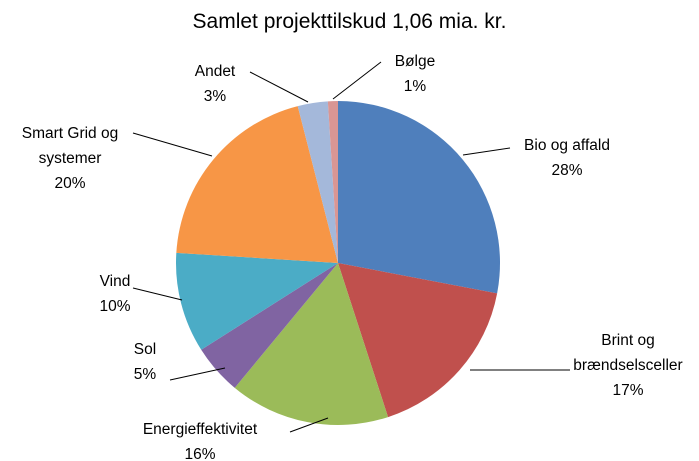 The image size is (699, 461). What do you see at coordinates (215, 71) in the screenshot?
I see `category-label: Andet` at bounding box center [215, 71].